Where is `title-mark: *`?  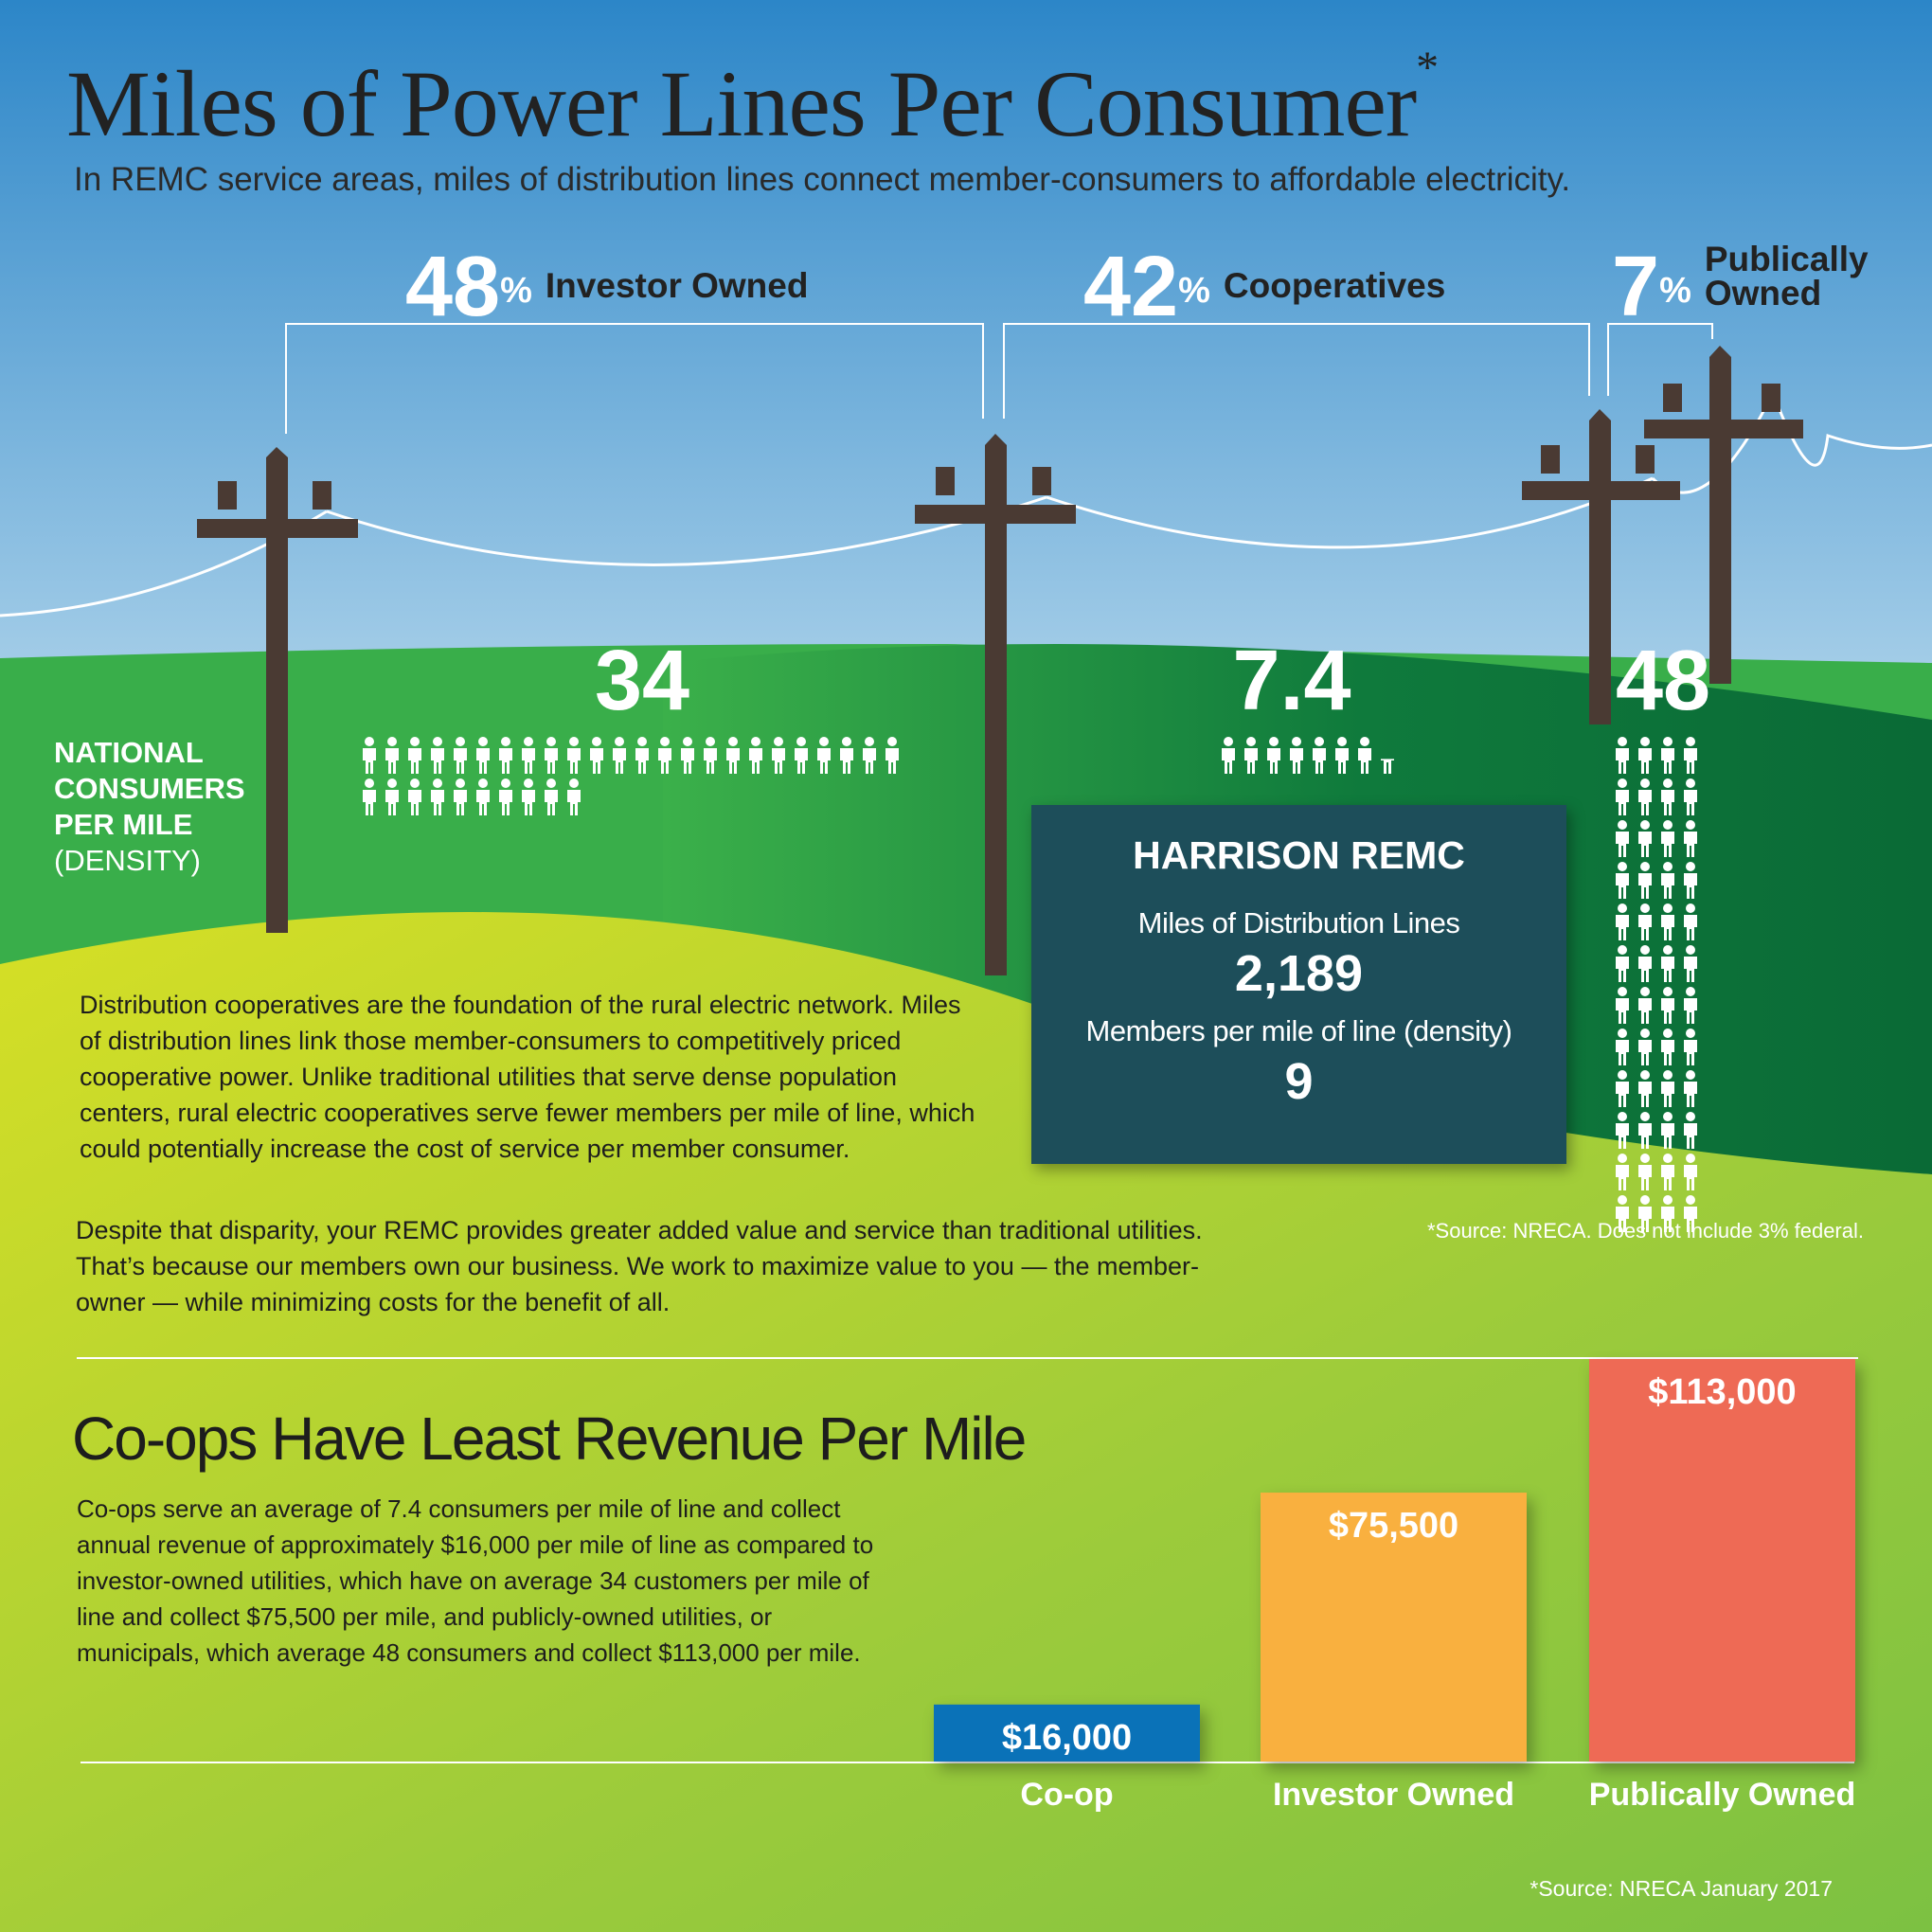 title-mark: * is located at coordinates (1427, 68).